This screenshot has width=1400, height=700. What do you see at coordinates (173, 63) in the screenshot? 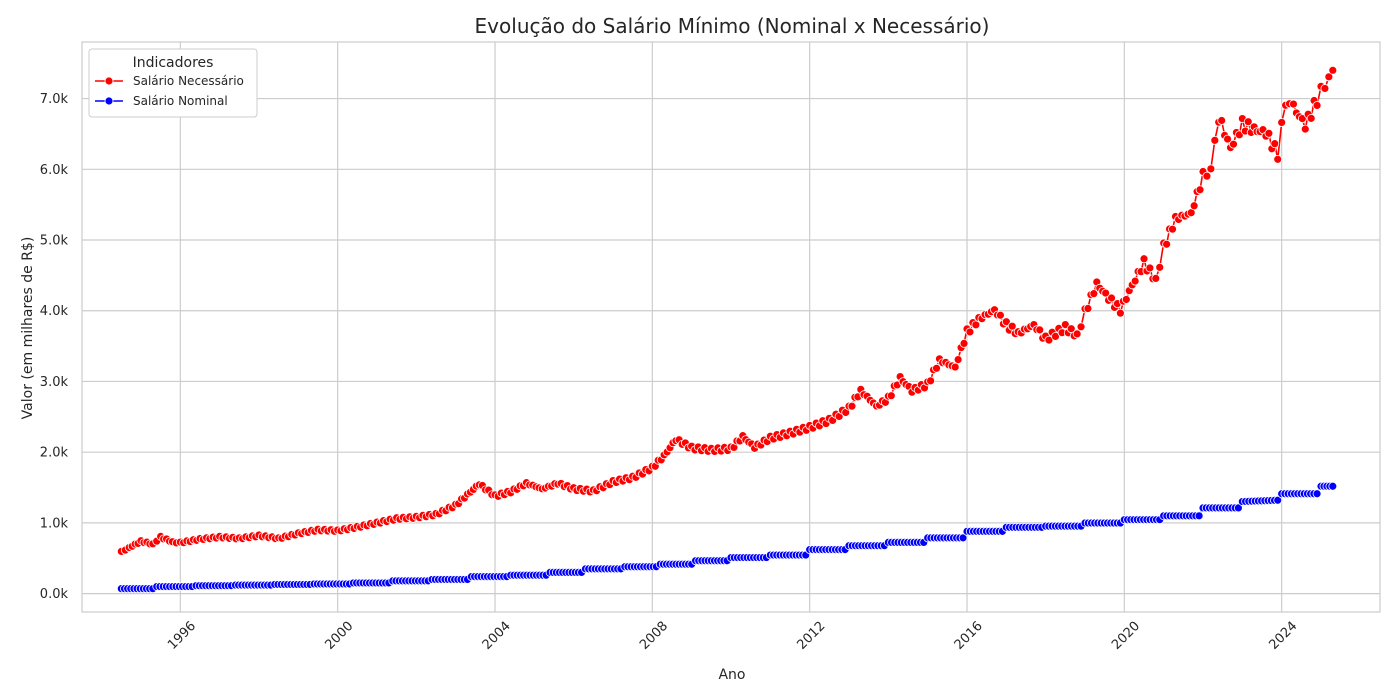
I see `legend-title: Indicadores` at bounding box center [173, 63].